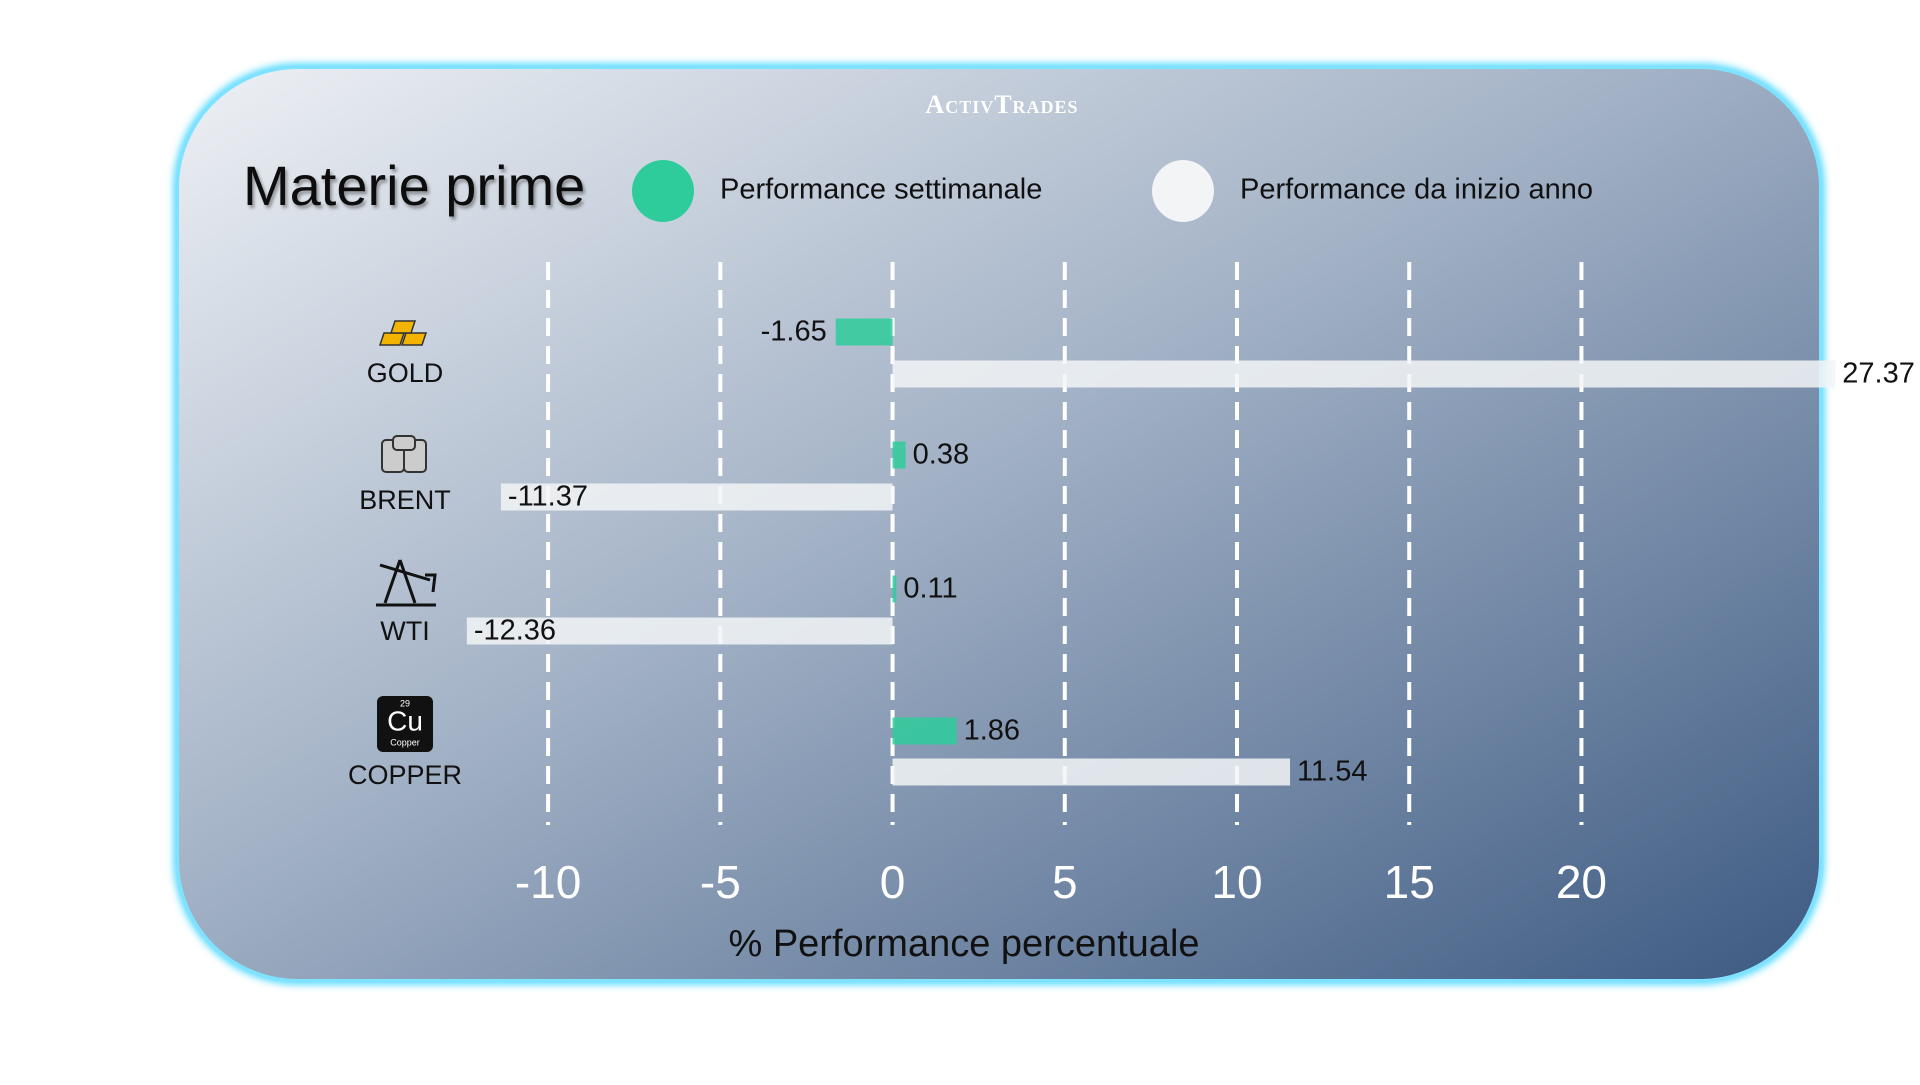 This screenshot has height=1085, width=1920. What do you see at coordinates (405, 373) in the screenshot?
I see `category-label: GOLD` at bounding box center [405, 373].